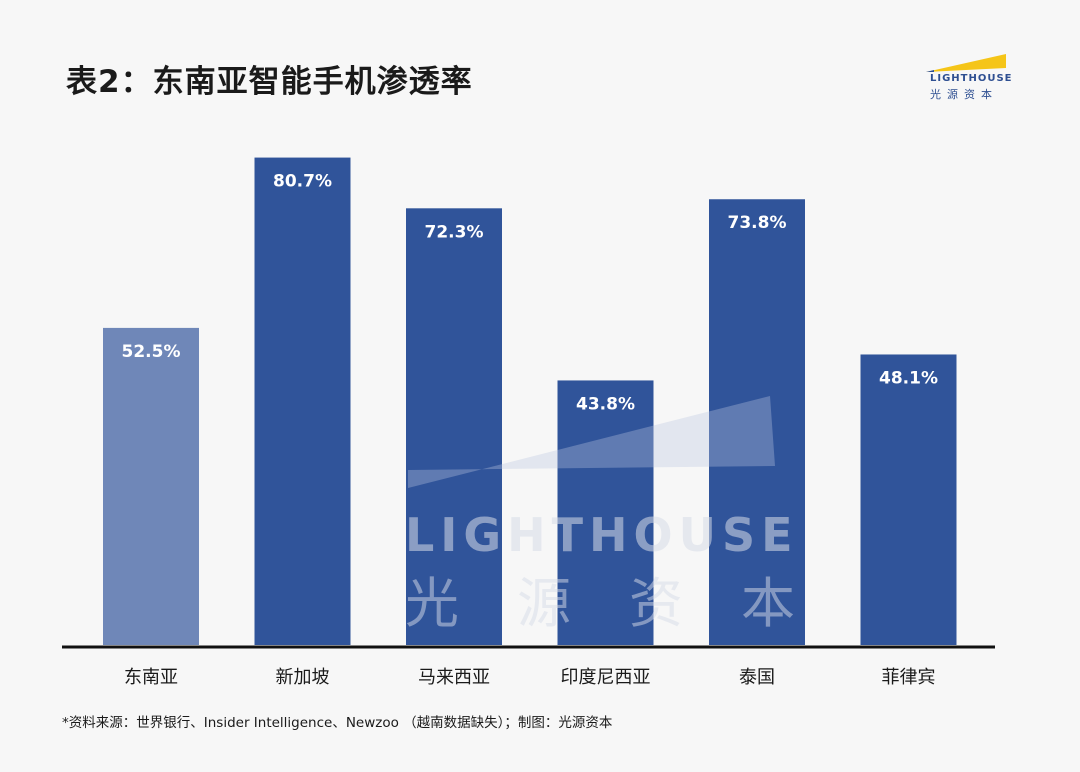 Image resolution: width=1080 pixels, height=772 pixels. What do you see at coordinates (302, 182) in the screenshot?
I see `bar-value-label: 80.7%` at bounding box center [302, 182].